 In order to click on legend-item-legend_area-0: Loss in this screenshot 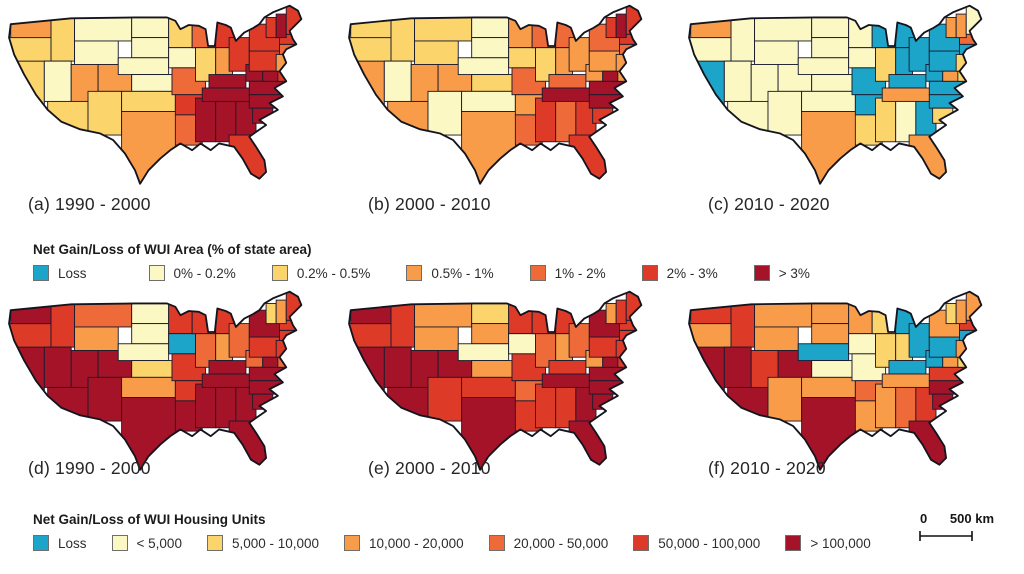, I will do `click(60, 273)`.